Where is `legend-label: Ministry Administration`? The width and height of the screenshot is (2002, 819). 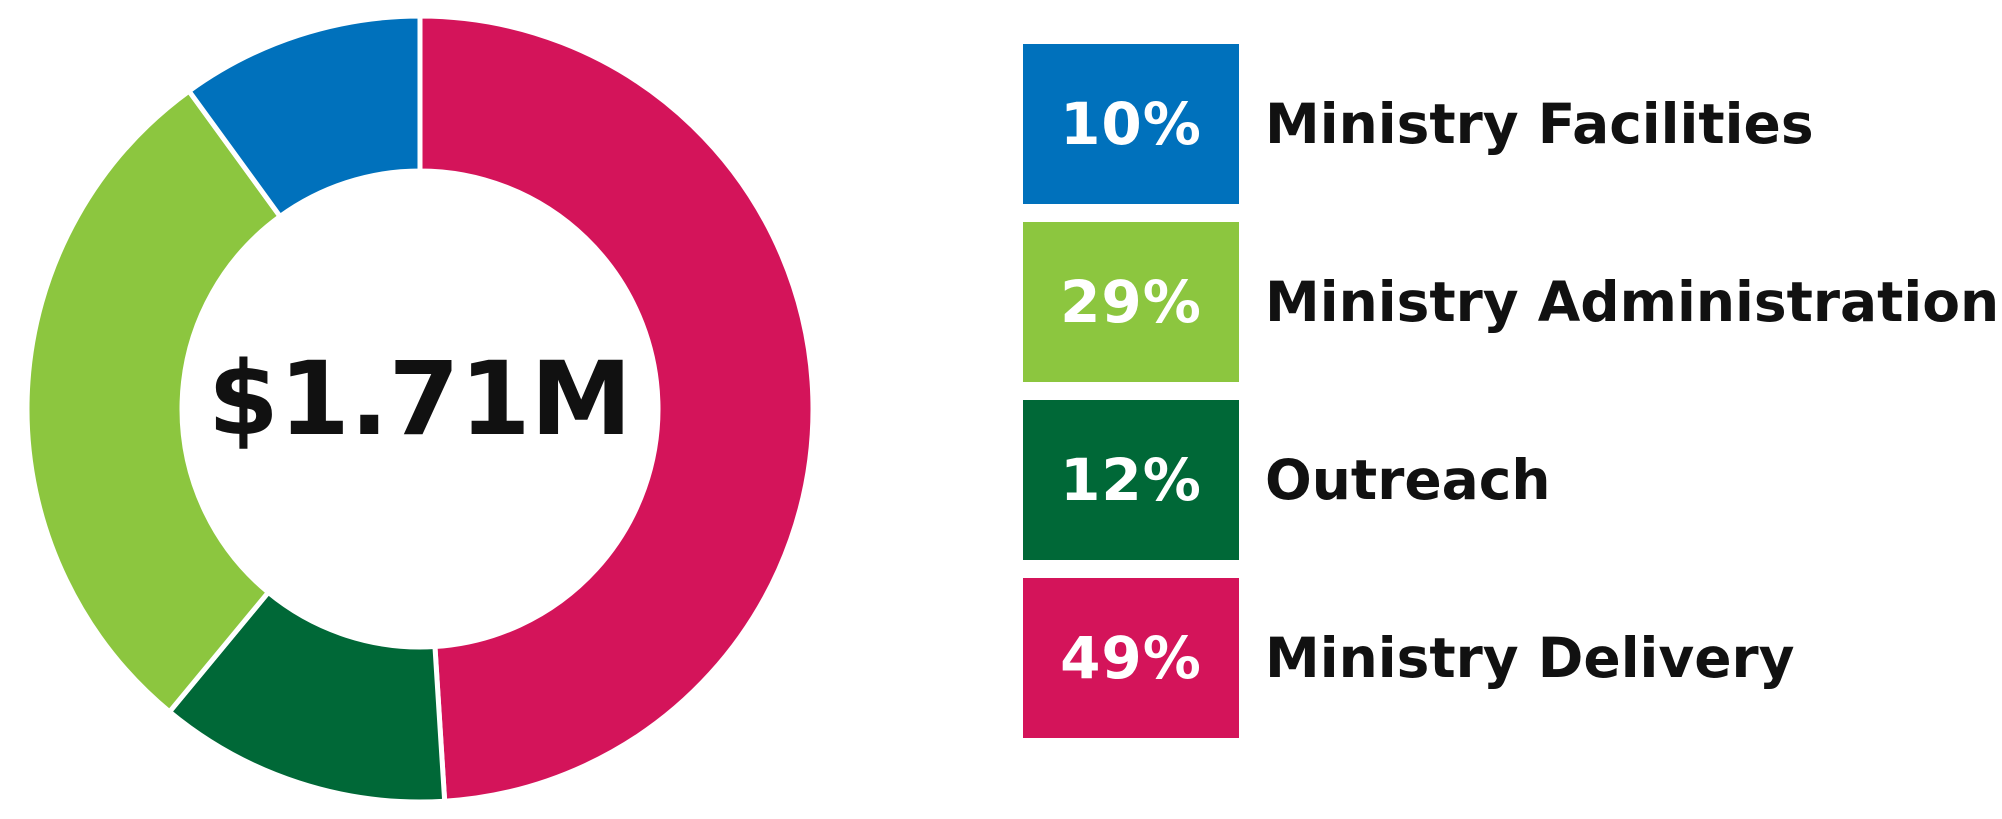 legend-label: Ministry Administration is located at coordinates (1632, 302).